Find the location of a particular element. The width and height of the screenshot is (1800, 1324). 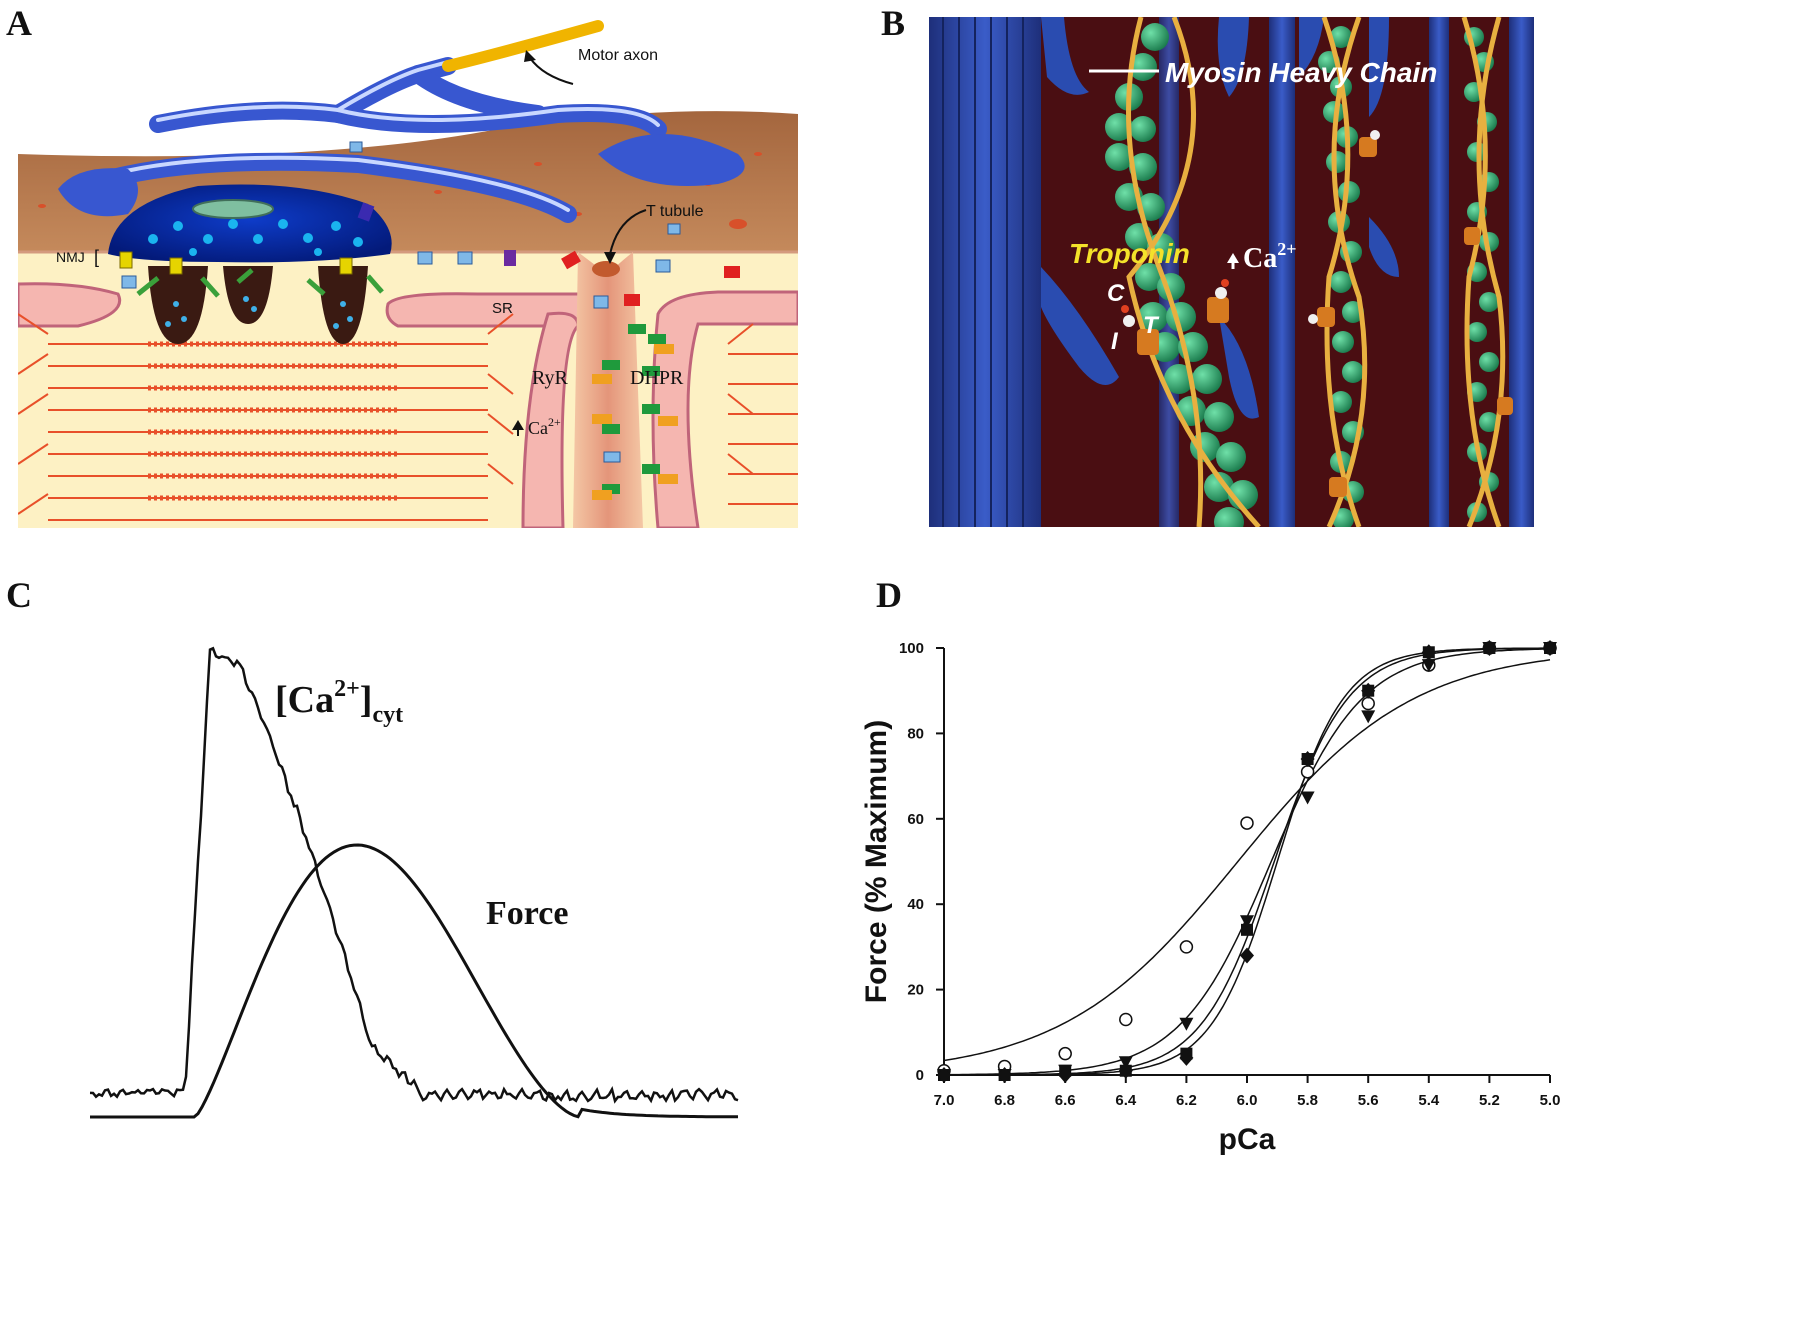

panel-b-illustration: Myosin Heavy Chain Troponin Ca2+ C I T is located at coordinates (1231, 272).